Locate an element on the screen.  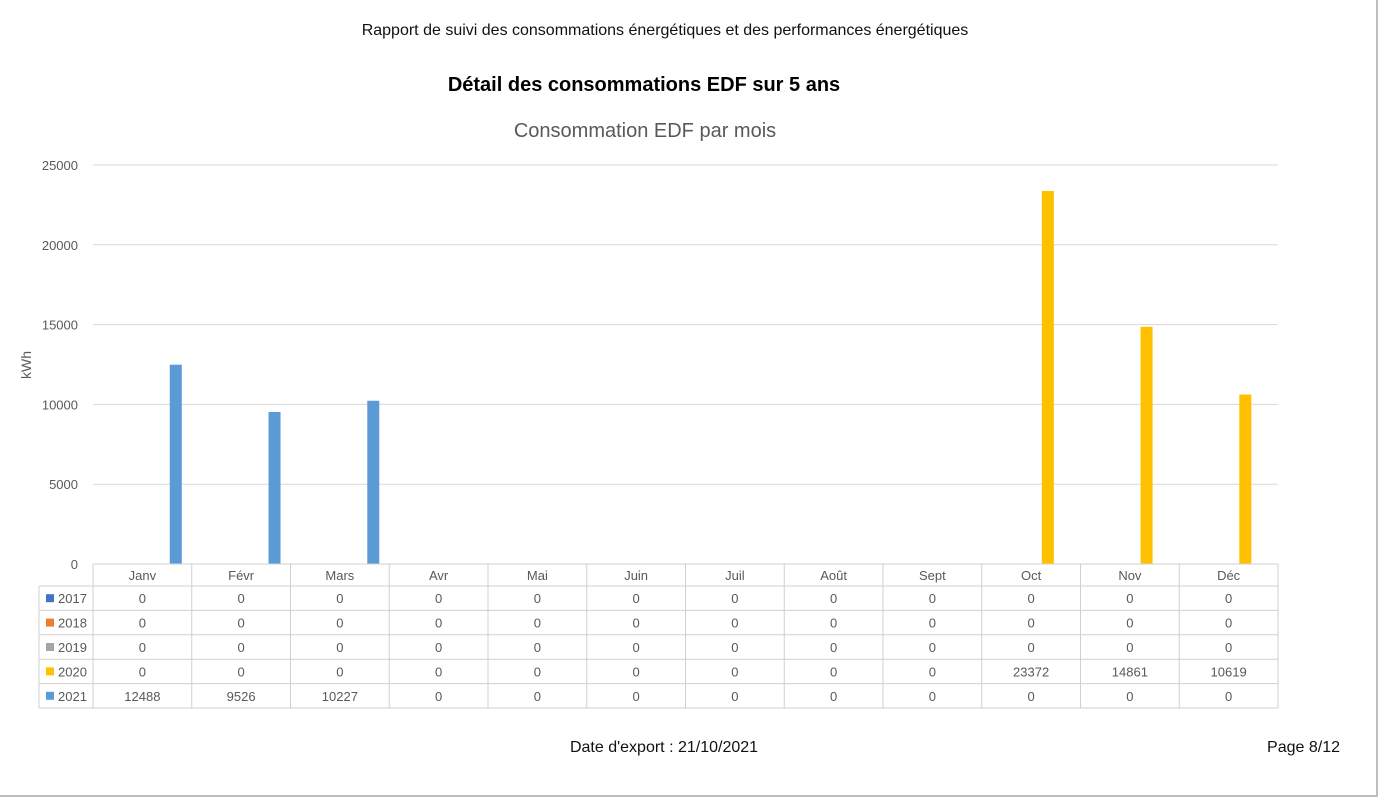
section-title: Détail des consommations EDF sur 5 ans is located at coordinates (644, 85).